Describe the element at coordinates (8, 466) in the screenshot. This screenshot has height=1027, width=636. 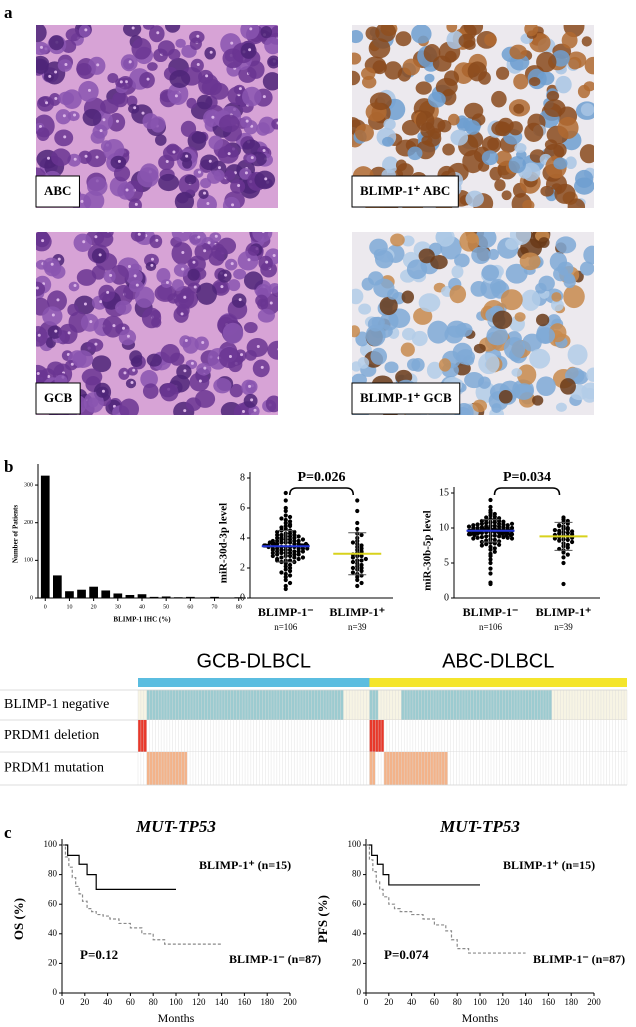
I see `panel-label: b` at that location.